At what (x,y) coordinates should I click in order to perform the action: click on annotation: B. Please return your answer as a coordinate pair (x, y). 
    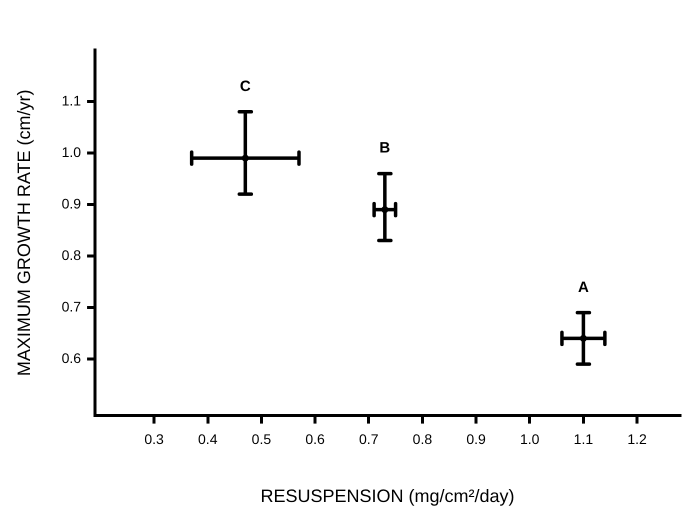
    Looking at the image, I should click on (384, 148).